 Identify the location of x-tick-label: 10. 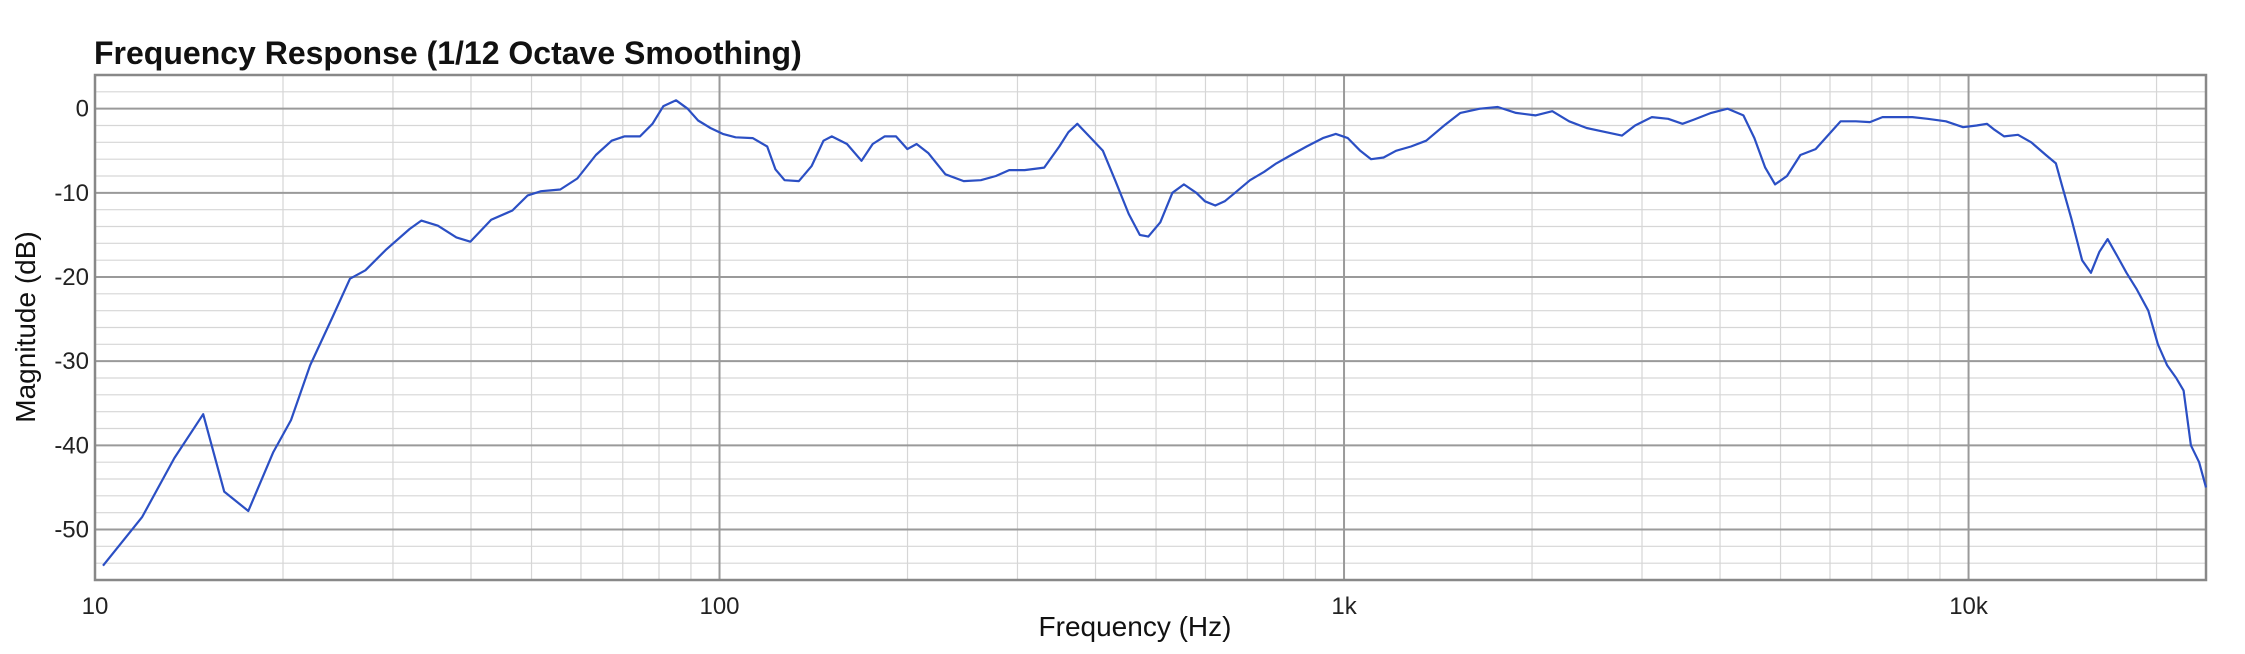
(95, 606).